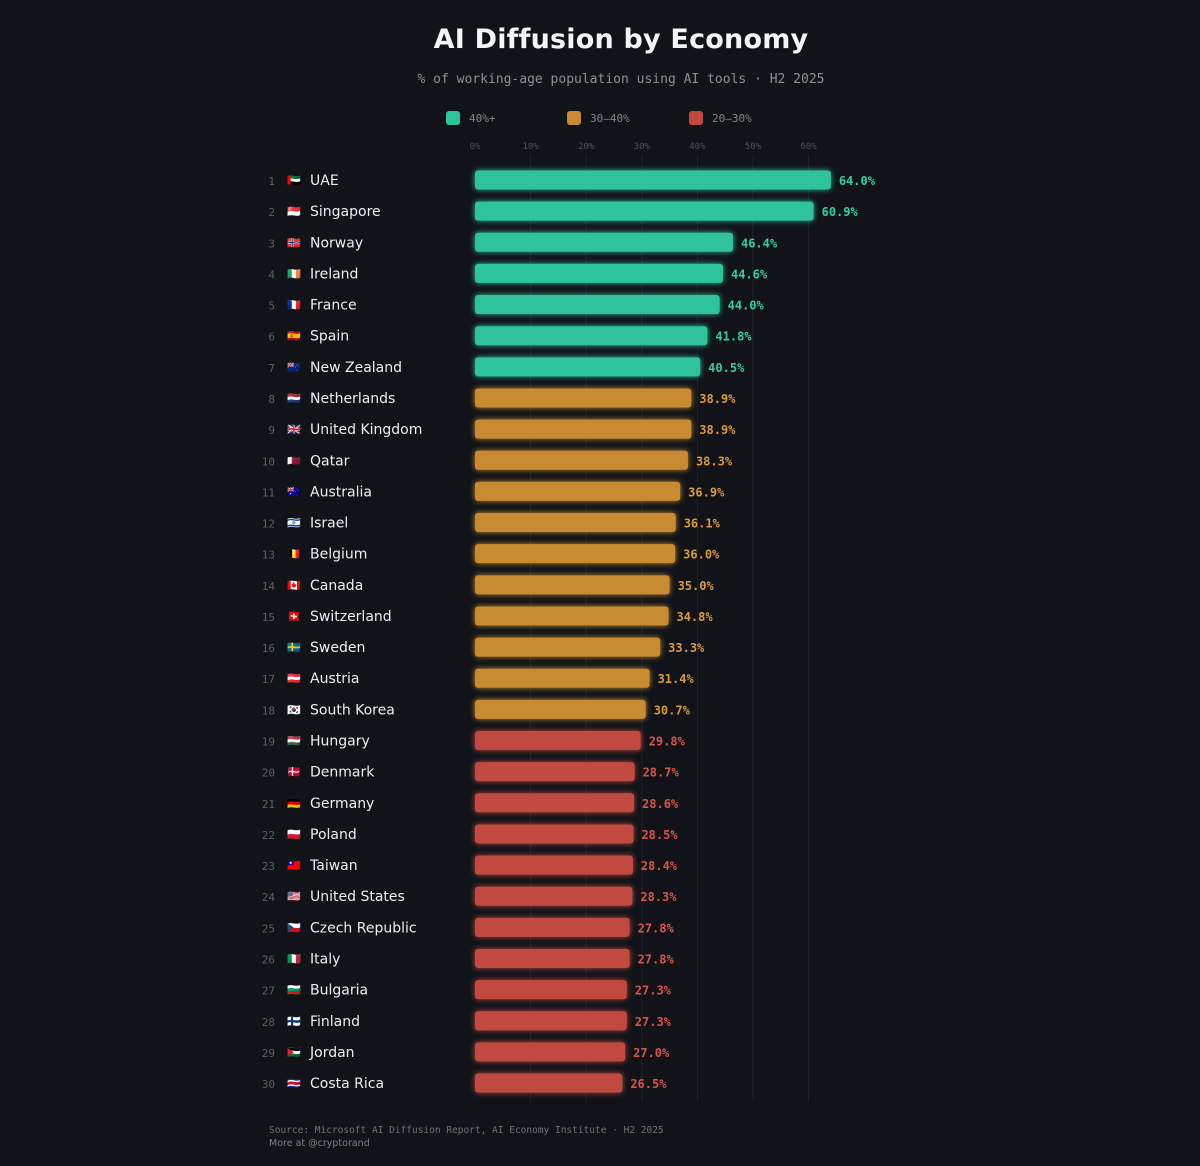  Describe the element at coordinates (268, 555) in the screenshot. I see `rank-label: 13` at that location.